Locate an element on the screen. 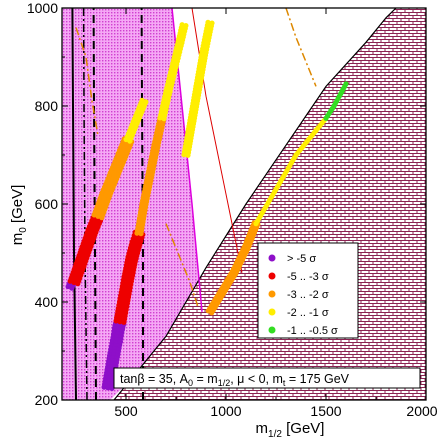 The image size is (443, 443). y-tick-label: 400 is located at coordinates (47, 302).